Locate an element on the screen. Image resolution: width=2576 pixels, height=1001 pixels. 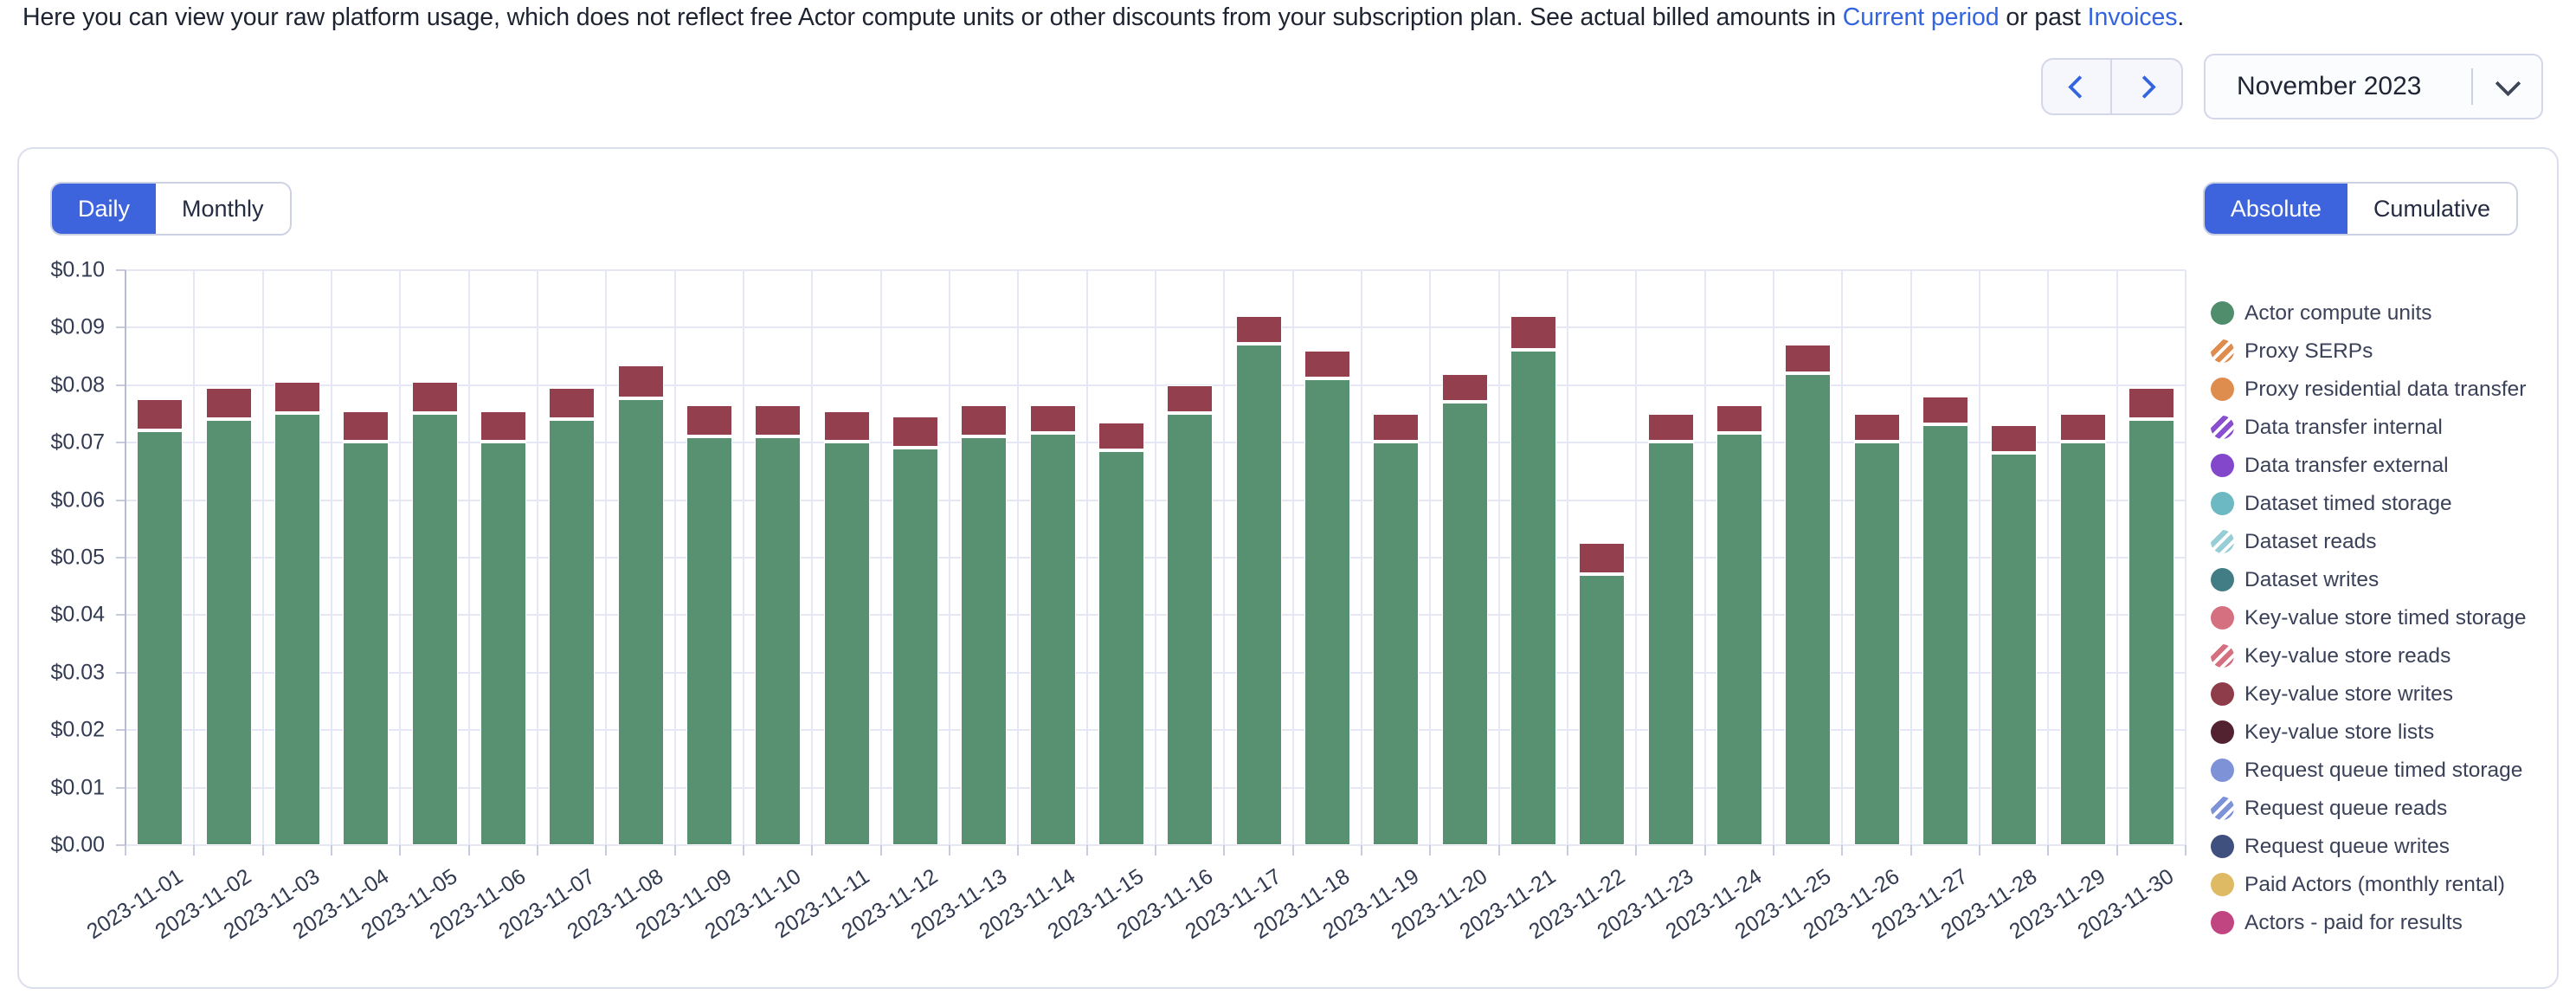
next-month-button is located at coordinates (2146, 86).